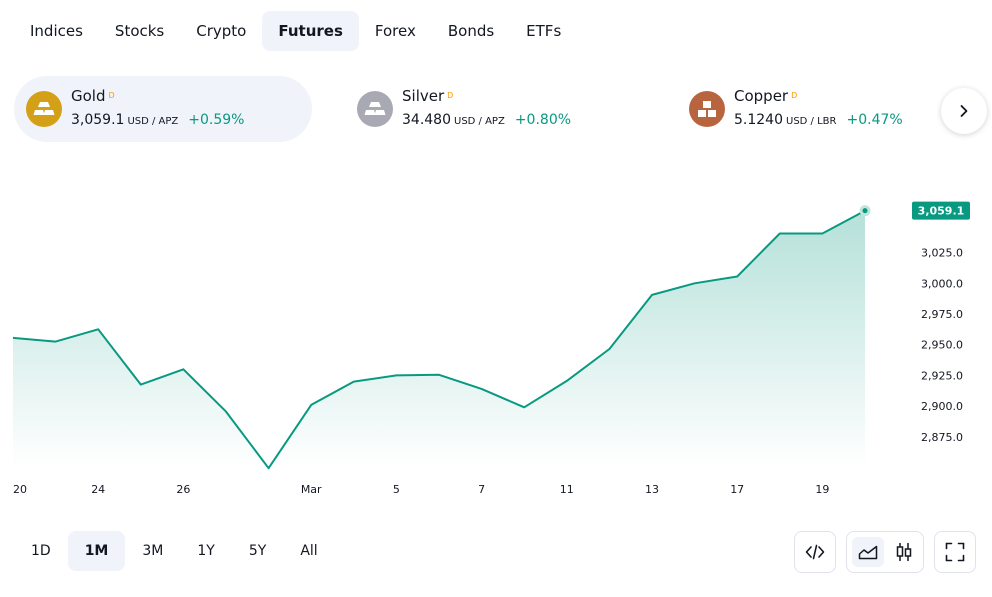  What do you see at coordinates (41, 551) in the screenshot?
I see `range-1d: 1D` at bounding box center [41, 551].